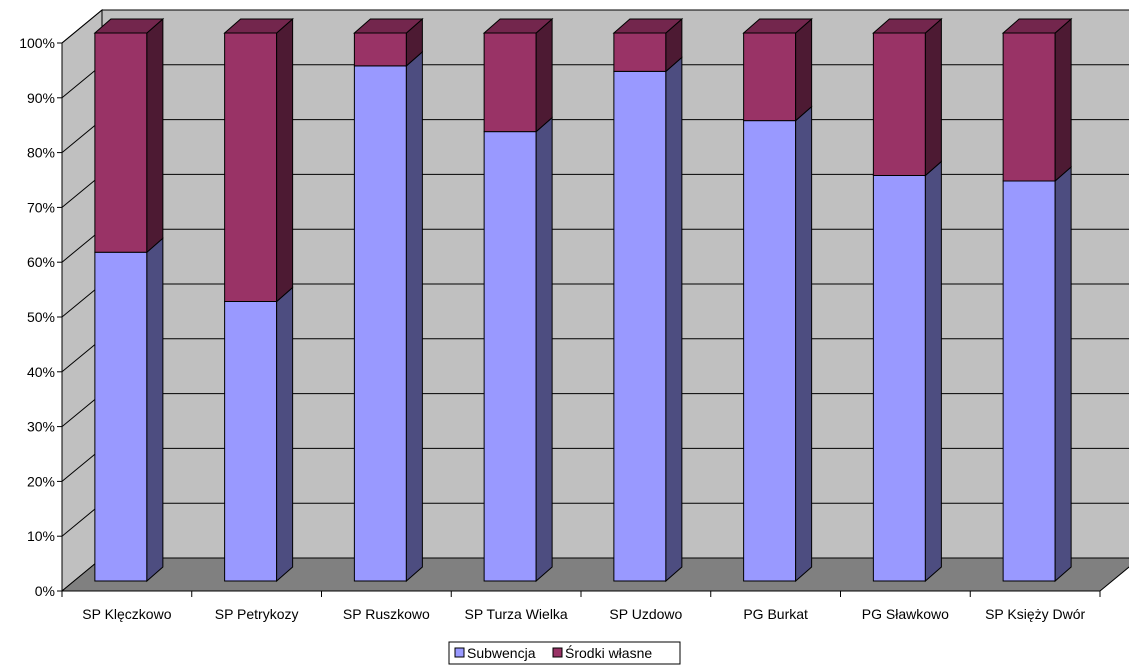  Describe the element at coordinates (41, 427) in the screenshot. I see `y-tick-label: 30%` at that location.